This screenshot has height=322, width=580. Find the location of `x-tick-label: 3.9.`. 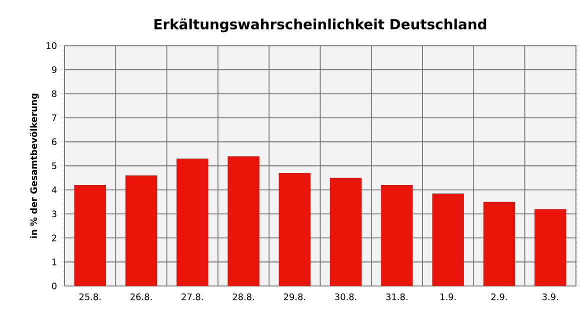

x-tick-label: 3.9. is located at coordinates (550, 297).